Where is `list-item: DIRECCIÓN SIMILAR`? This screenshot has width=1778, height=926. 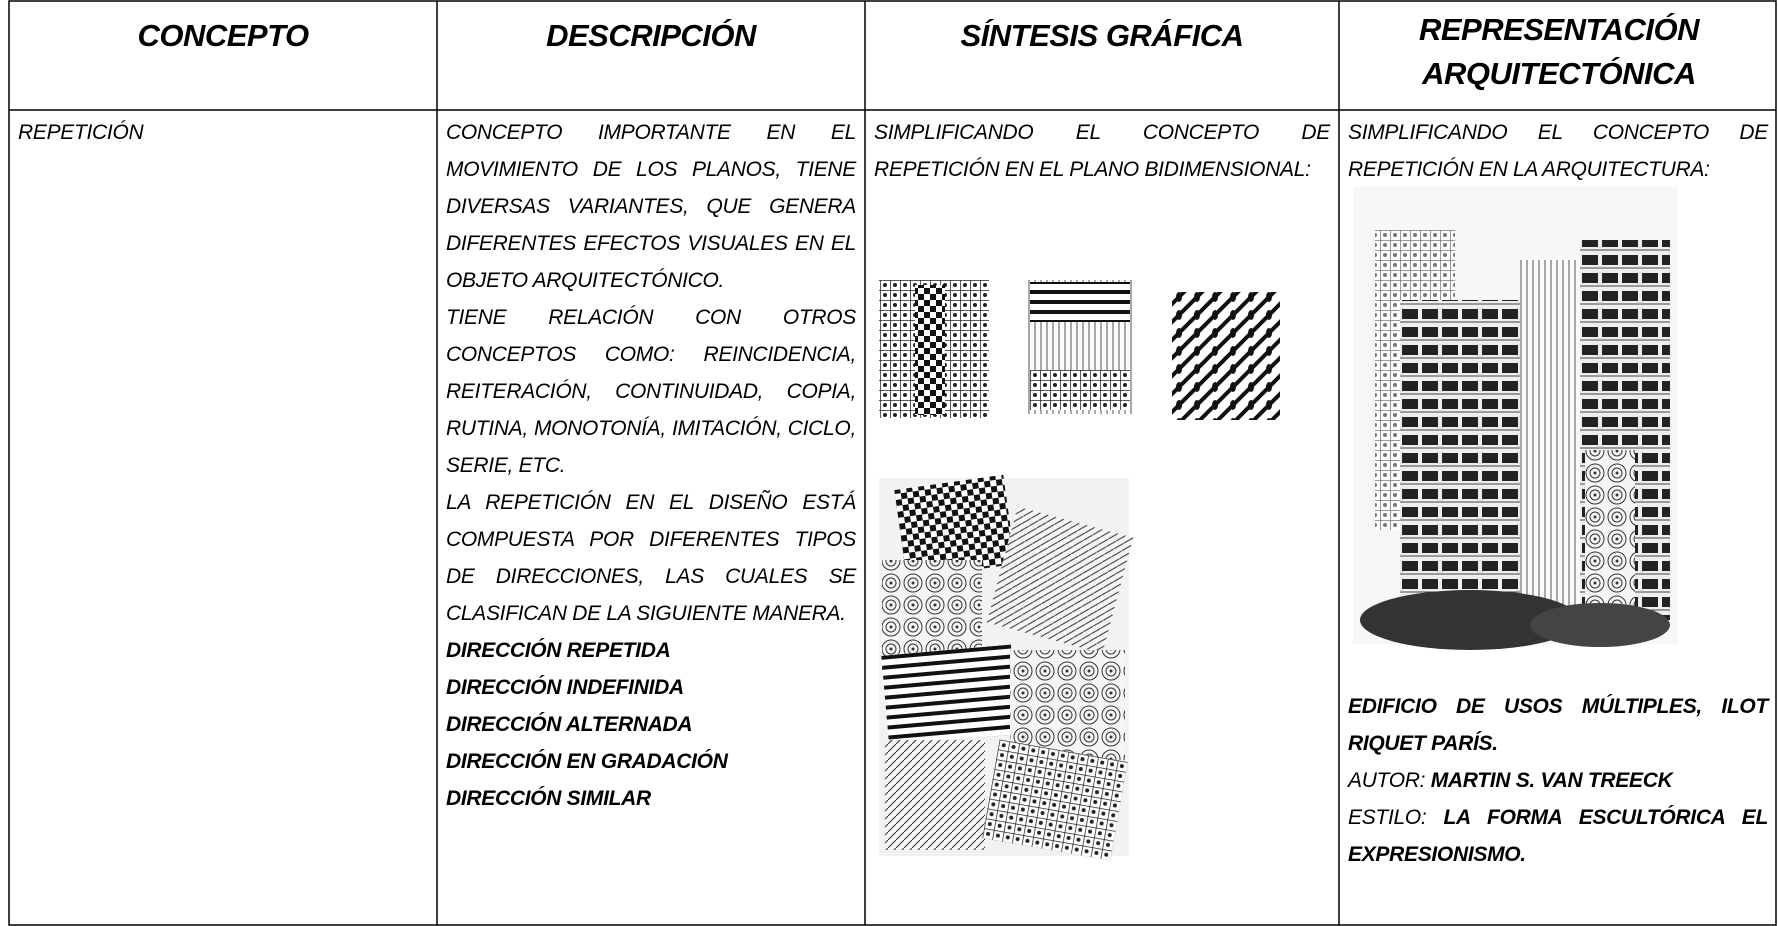
list-item: DIRECCIÓN SIMILAR is located at coordinates (548, 798).